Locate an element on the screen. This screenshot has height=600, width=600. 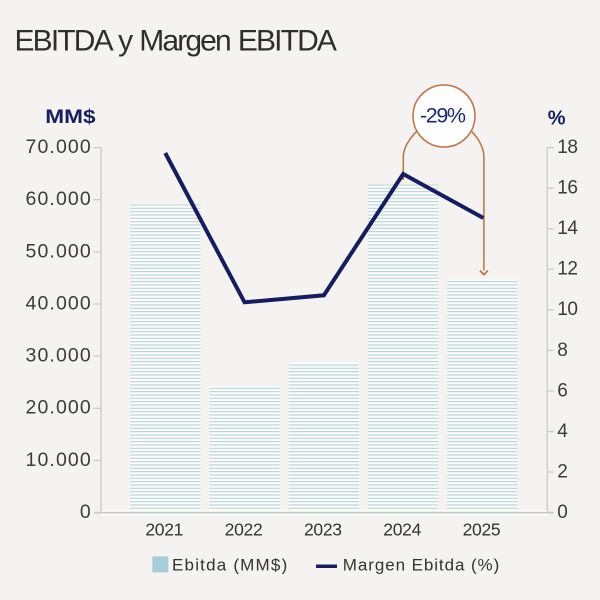
svg-text: 6 is located at coordinates (562, 390).